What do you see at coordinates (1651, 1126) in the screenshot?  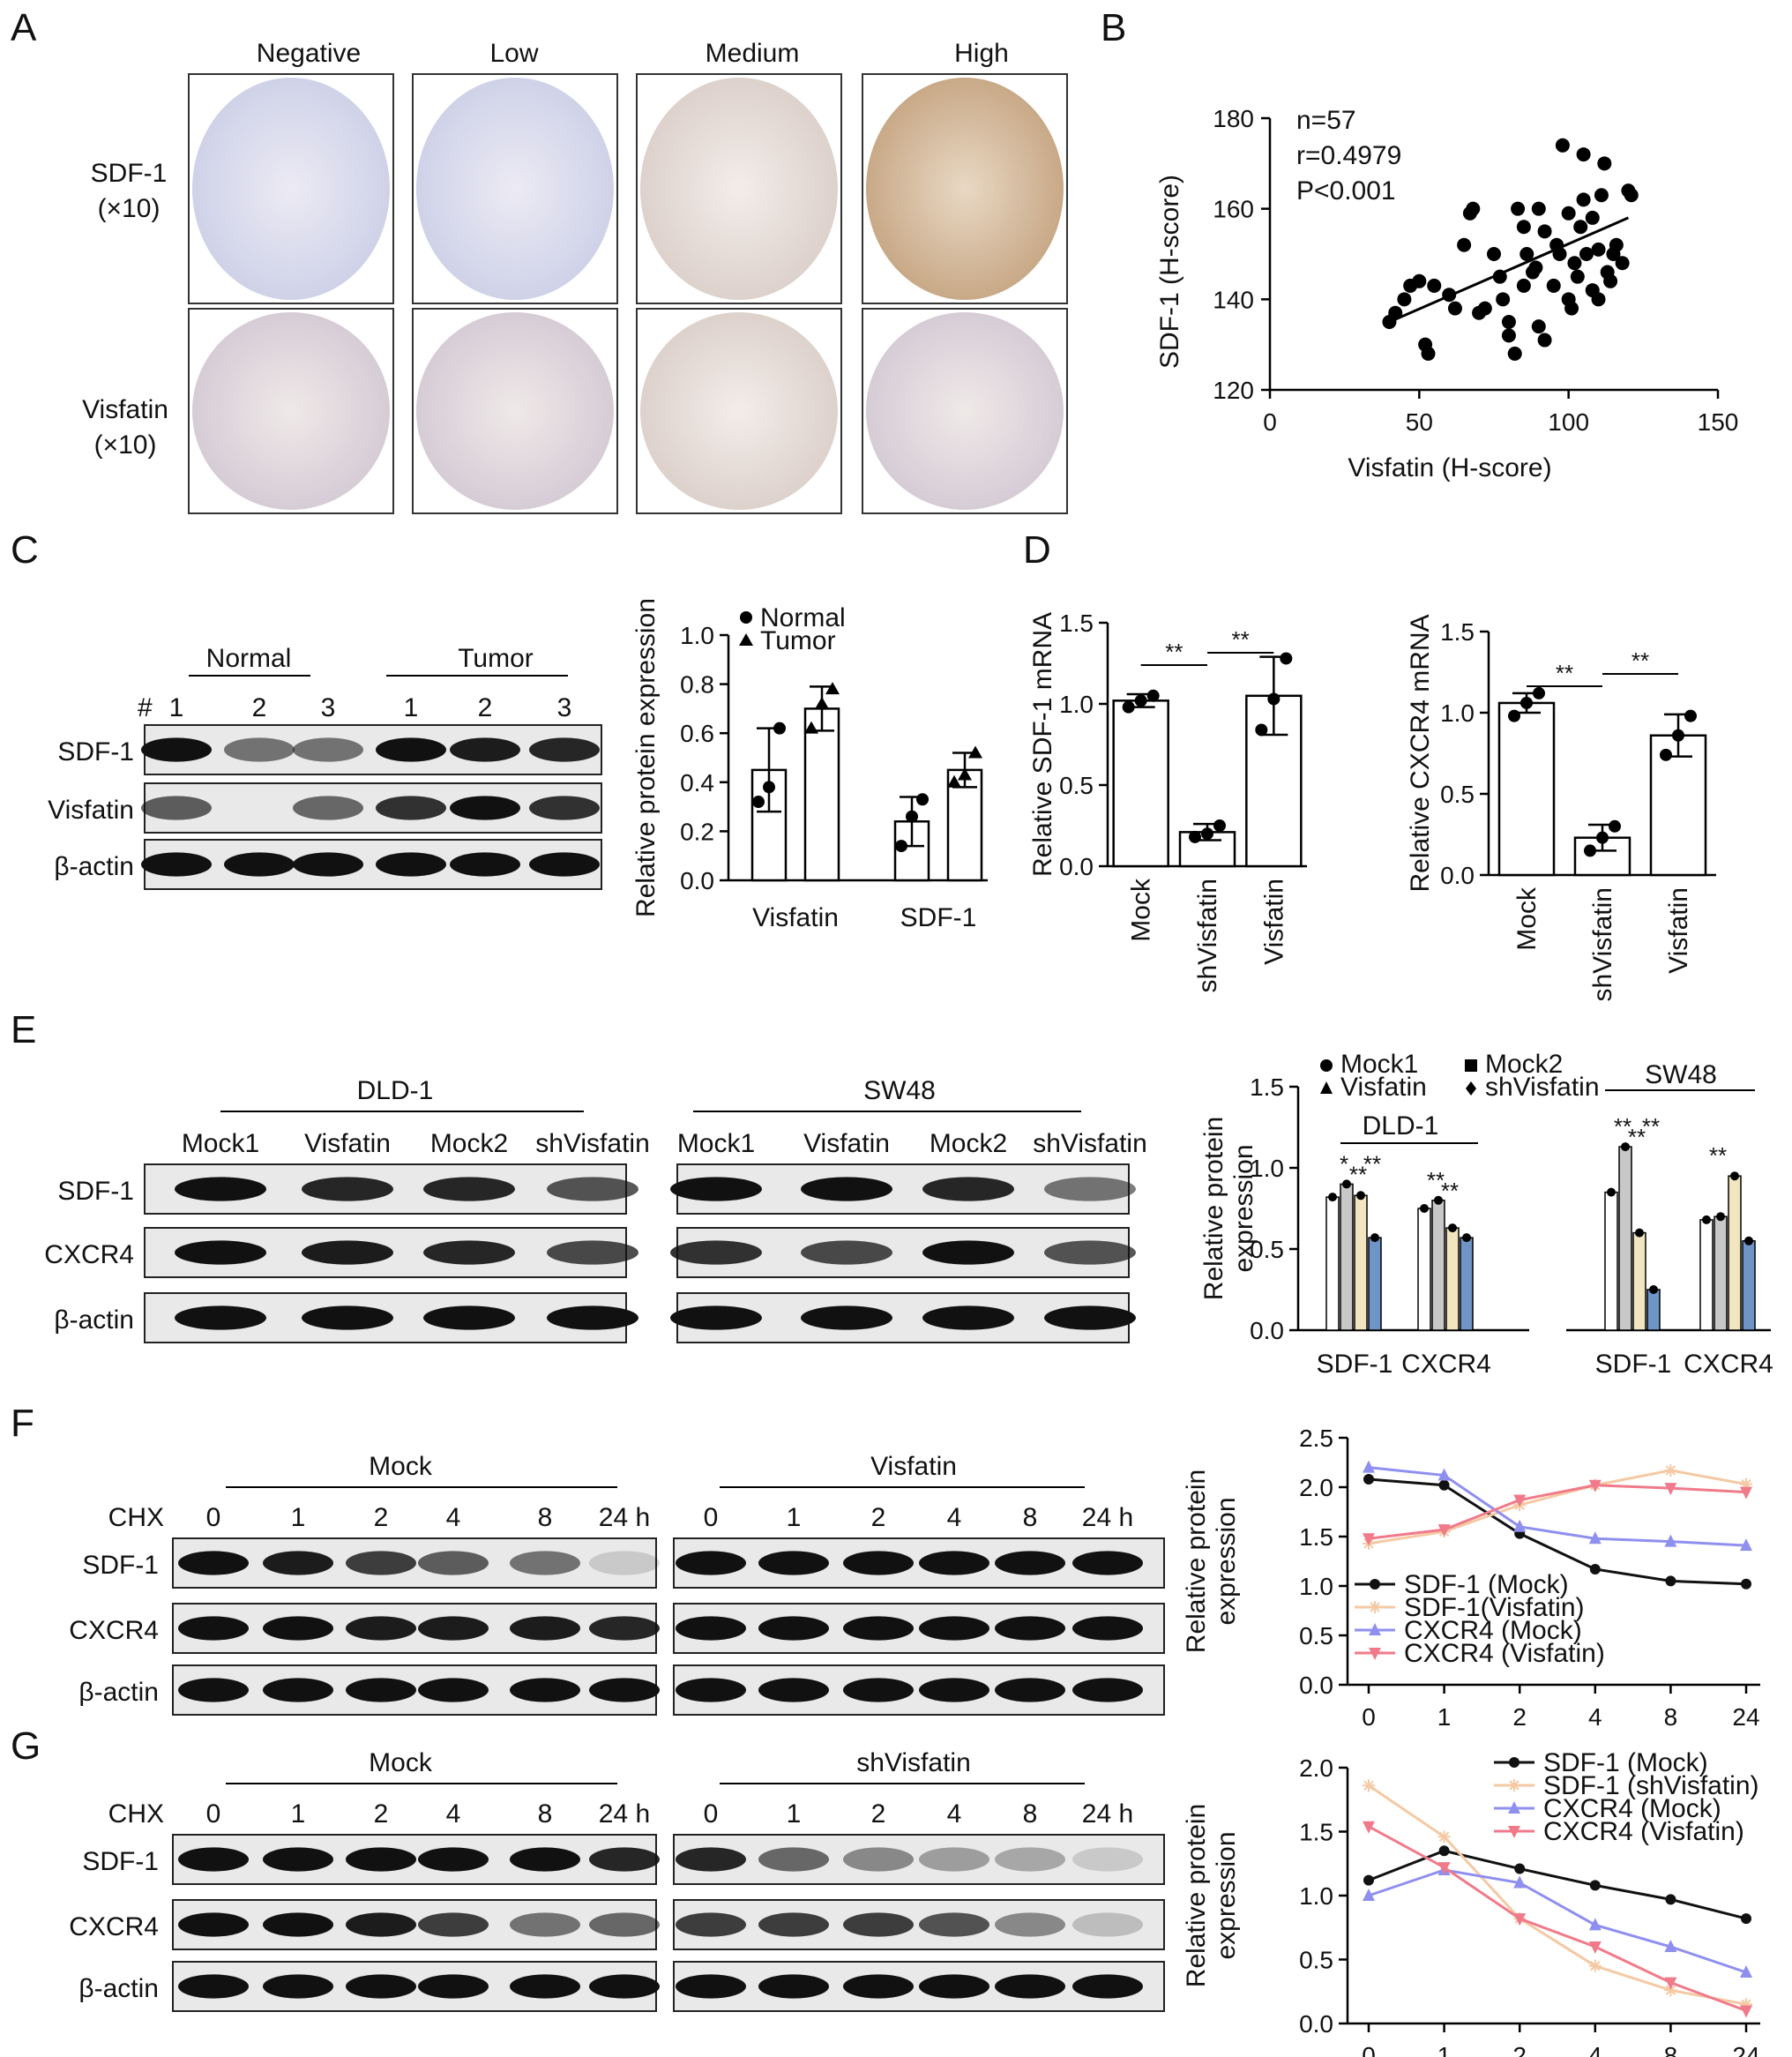 I see `significance-label: **` at bounding box center [1651, 1126].